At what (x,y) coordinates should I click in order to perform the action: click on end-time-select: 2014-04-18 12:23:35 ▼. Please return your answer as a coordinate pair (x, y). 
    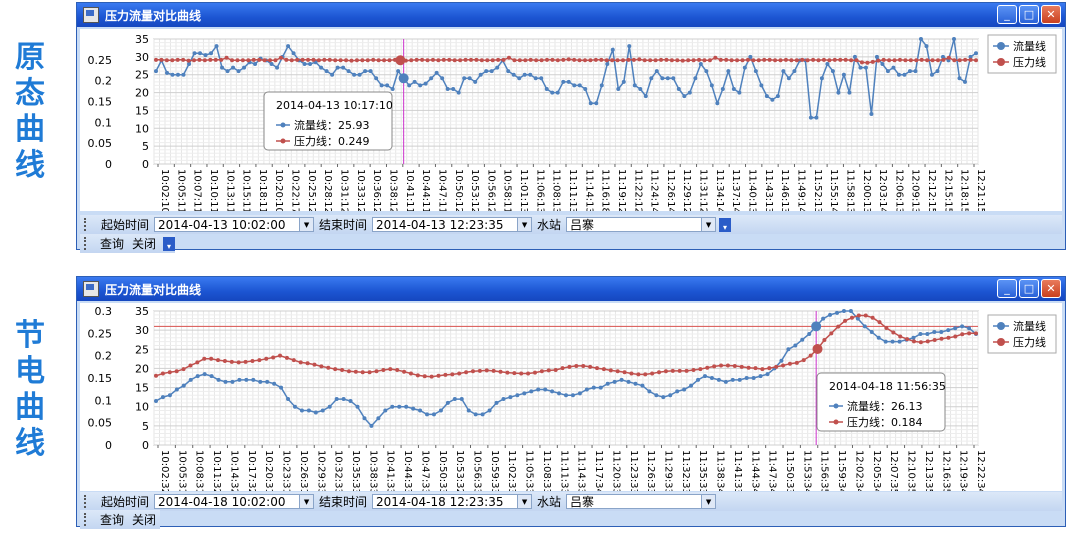
    Looking at the image, I should click on (452, 501).